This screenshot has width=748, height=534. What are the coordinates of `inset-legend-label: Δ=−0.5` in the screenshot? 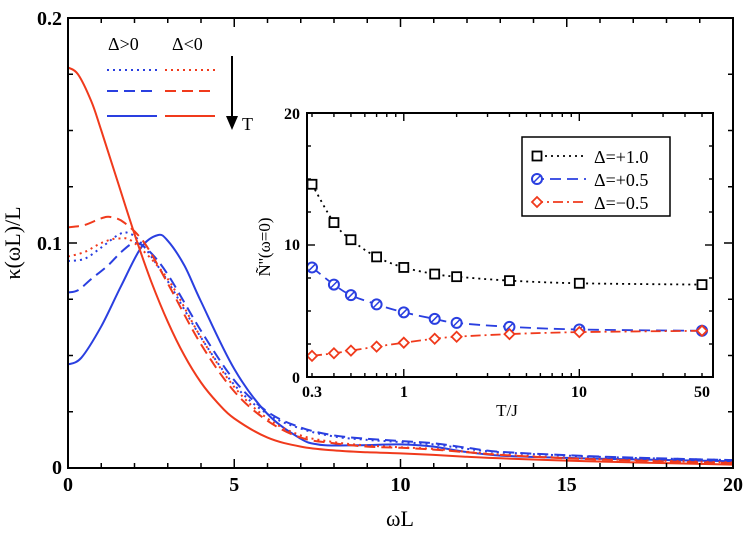 It's located at (621, 203).